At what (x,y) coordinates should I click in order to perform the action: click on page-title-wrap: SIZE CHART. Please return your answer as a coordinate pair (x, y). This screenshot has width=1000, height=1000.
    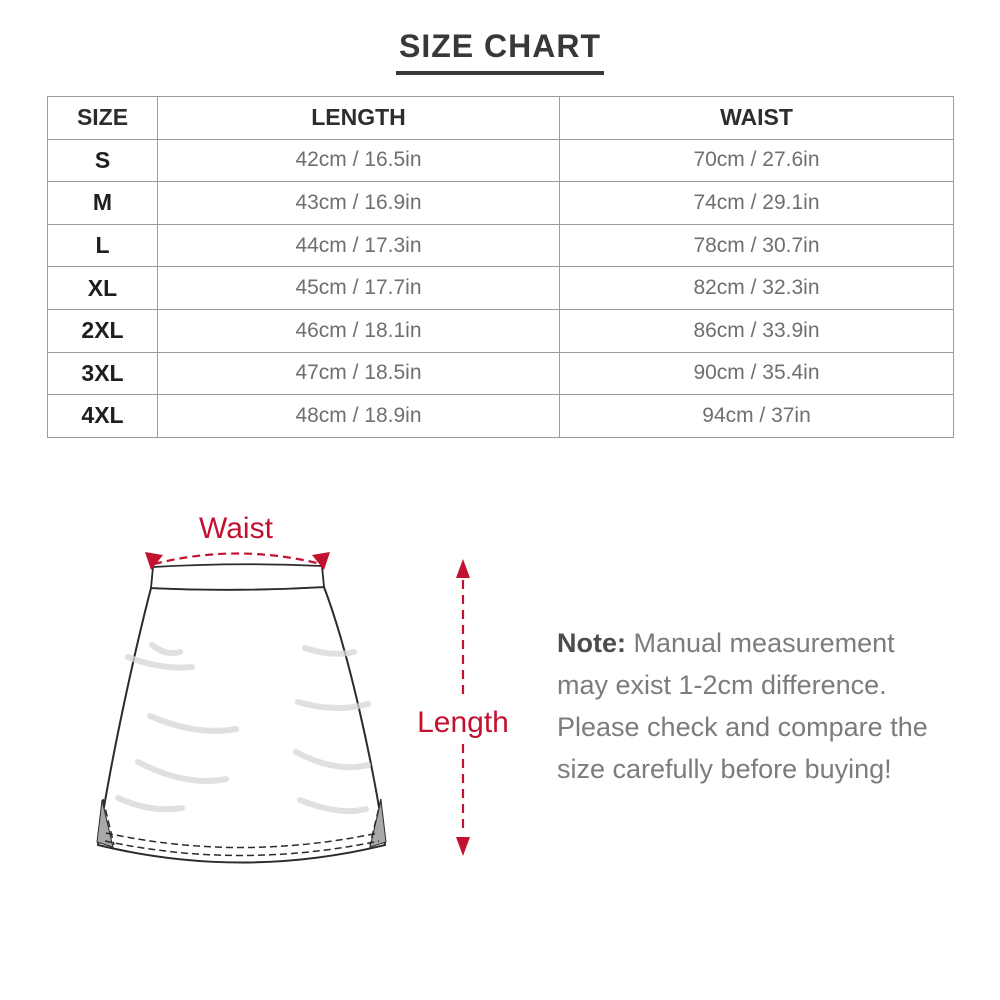
    Looking at the image, I should click on (500, 51).